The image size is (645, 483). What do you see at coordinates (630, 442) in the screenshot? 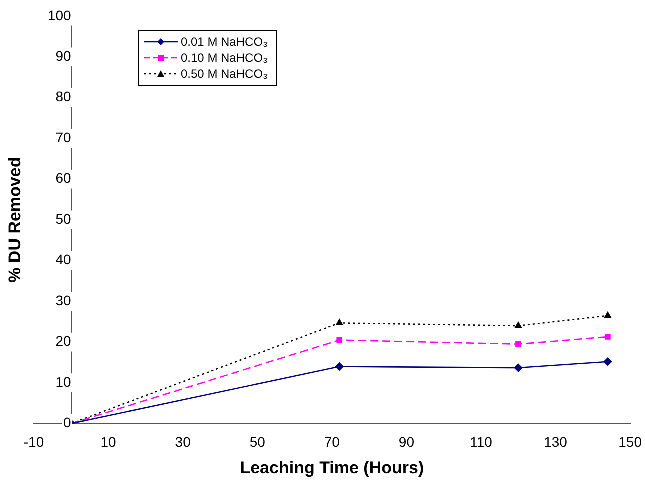
I see `x-tick-label: 150` at bounding box center [630, 442].